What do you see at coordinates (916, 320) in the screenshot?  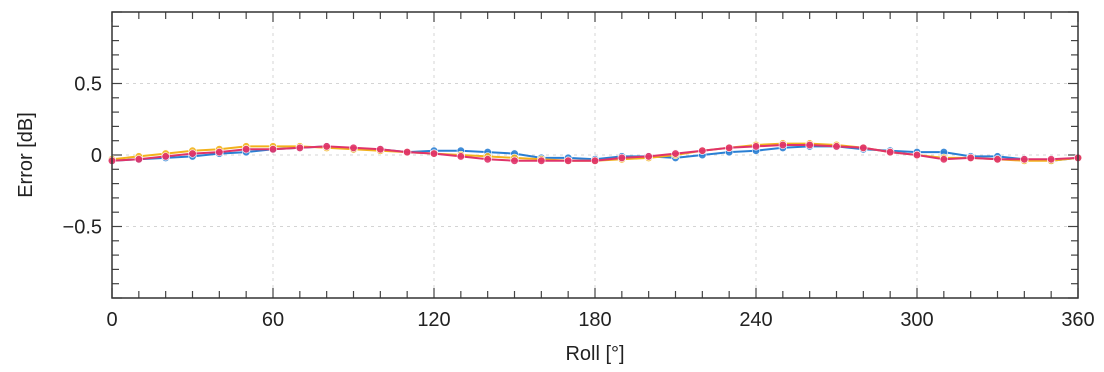 I see `x-tick-label: 300` at bounding box center [916, 320].